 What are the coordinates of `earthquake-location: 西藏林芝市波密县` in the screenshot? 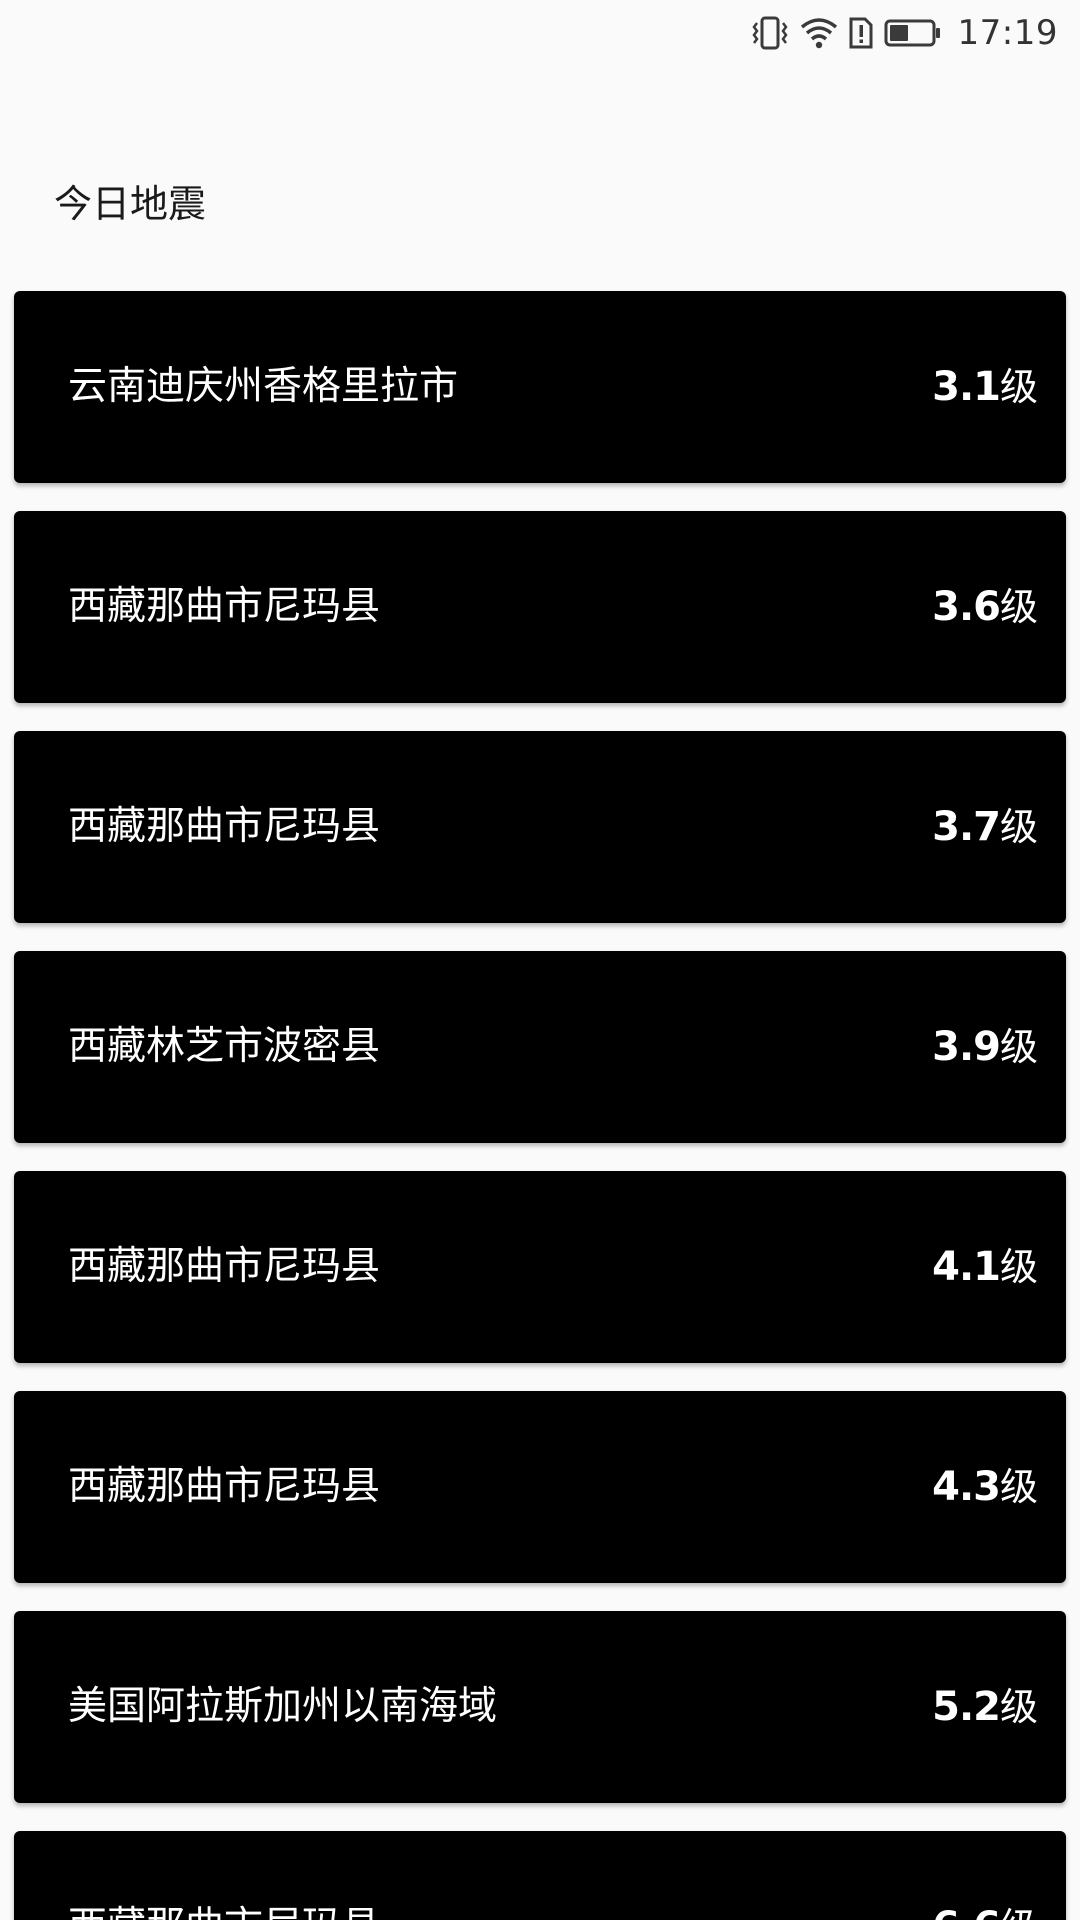 It's located at (224, 1046).